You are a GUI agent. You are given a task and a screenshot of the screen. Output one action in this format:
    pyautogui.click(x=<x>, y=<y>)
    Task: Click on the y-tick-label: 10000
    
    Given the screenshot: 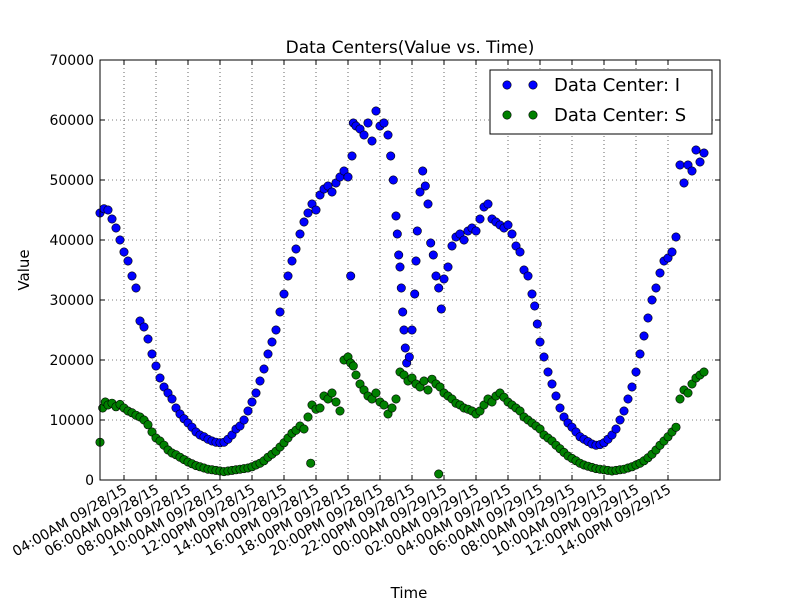 What is the action you would take?
    pyautogui.click(x=71, y=421)
    